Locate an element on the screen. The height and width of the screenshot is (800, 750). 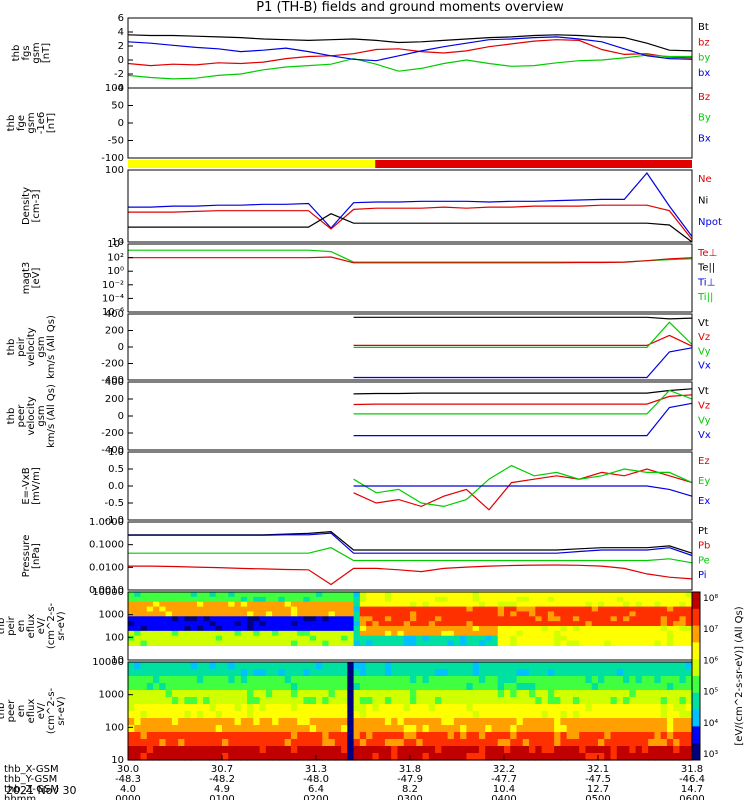
colorbar-tick: 10⁷ is located at coordinates (710, 630).